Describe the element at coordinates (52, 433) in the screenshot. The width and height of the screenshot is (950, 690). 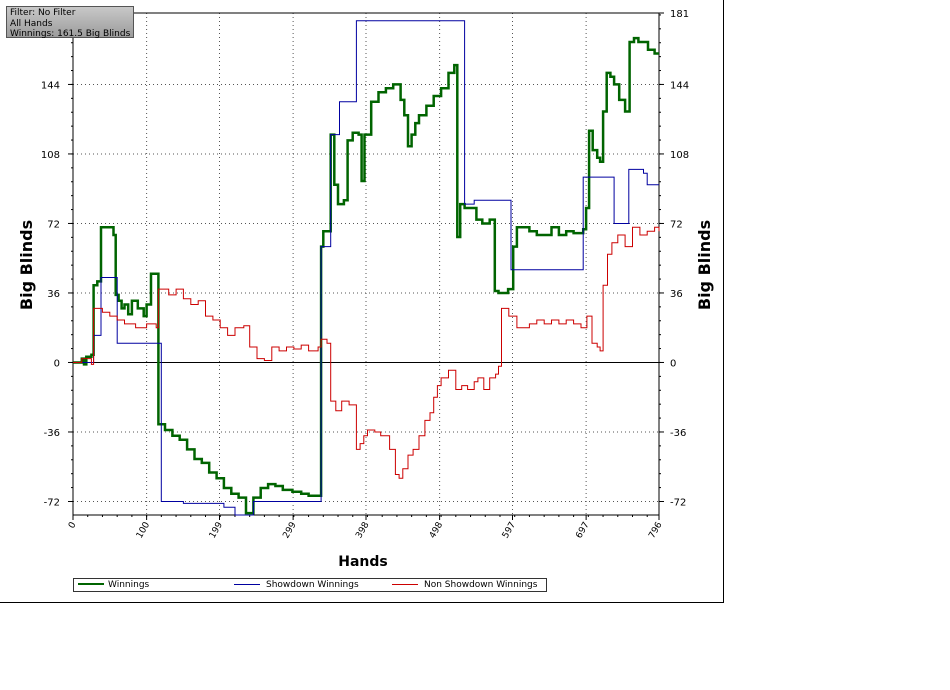
I see `y-tick-label-left: -36` at that location.